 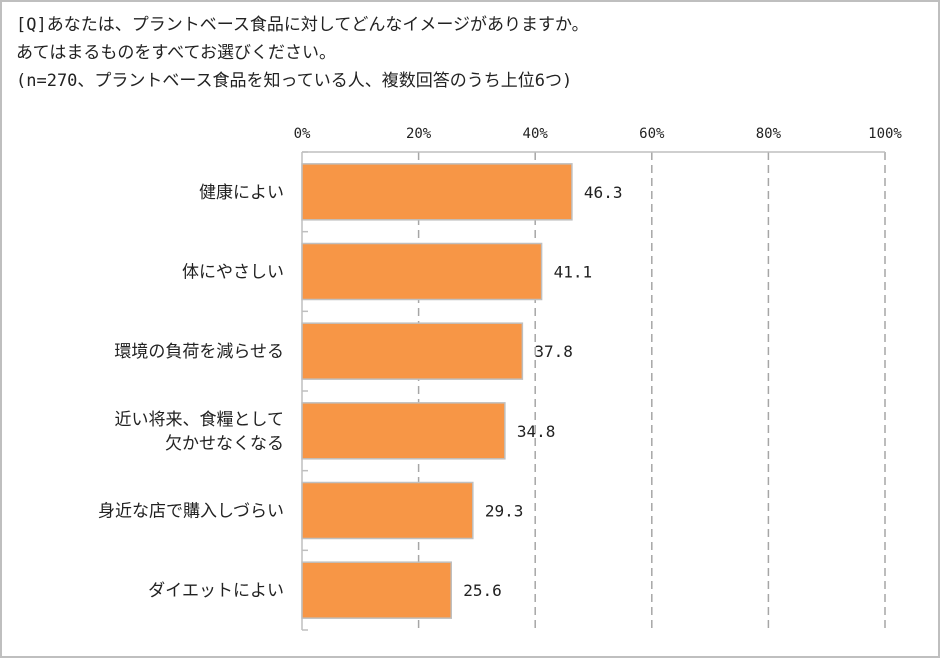 What do you see at coordinates (216, 591) in the screenshot?
I see `category-label: ダイエットによい` at bounding box center [216, 591].